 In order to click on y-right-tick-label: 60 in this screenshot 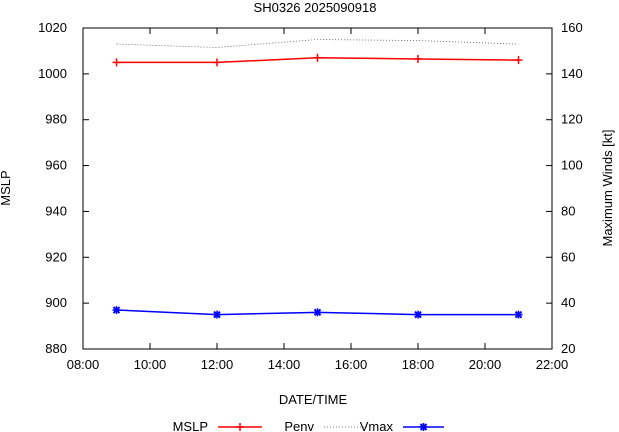, I will do `click(568, 256)`.